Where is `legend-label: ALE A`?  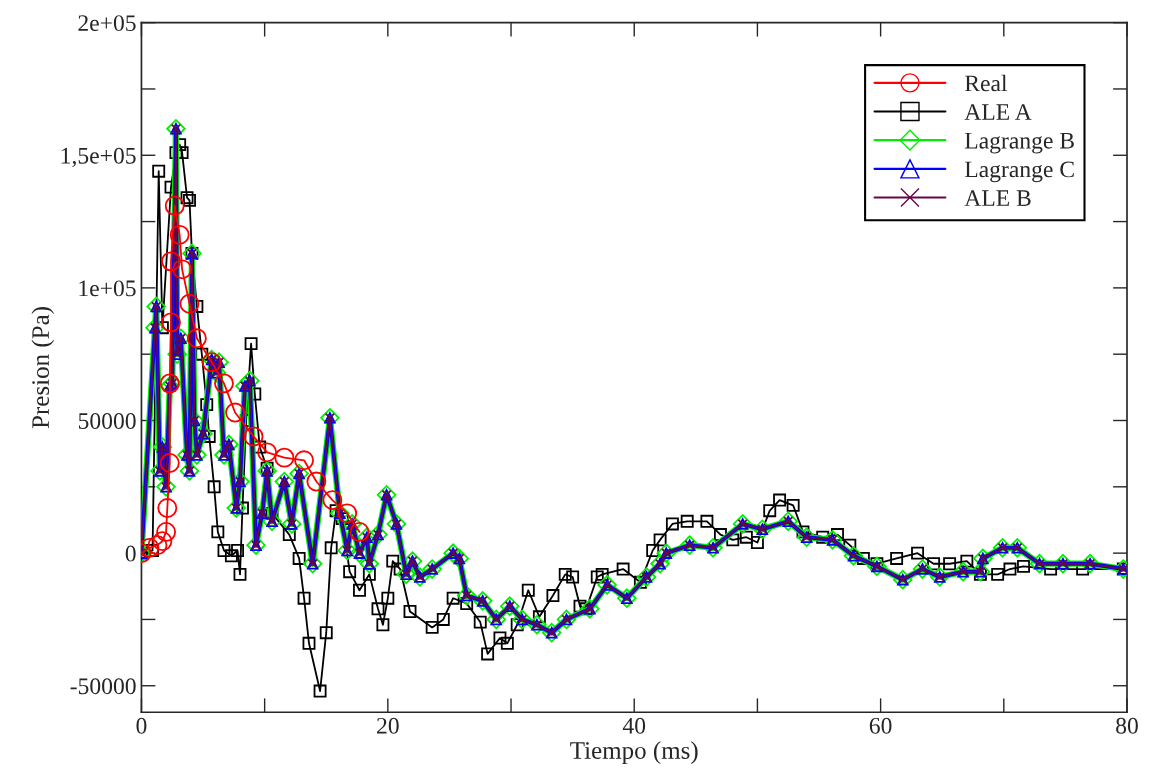
legend-label: ALE A is located at coordinates (998, 112).